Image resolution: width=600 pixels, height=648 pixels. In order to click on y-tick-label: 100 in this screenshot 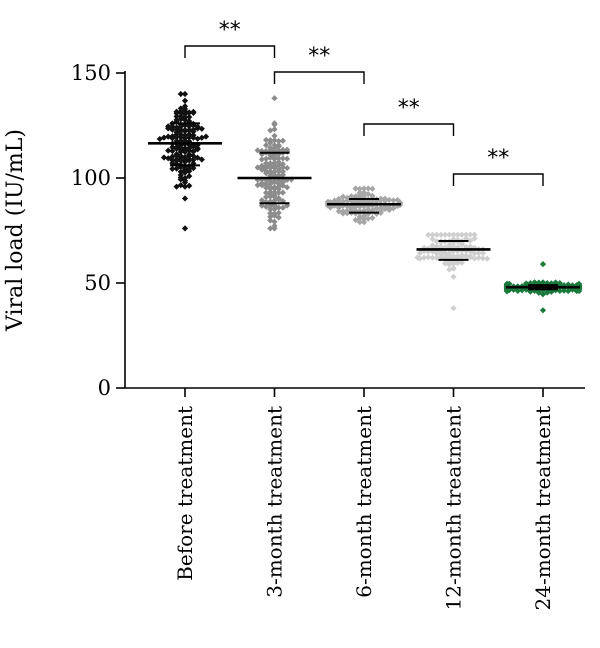, I will do `click(91, 178)`.